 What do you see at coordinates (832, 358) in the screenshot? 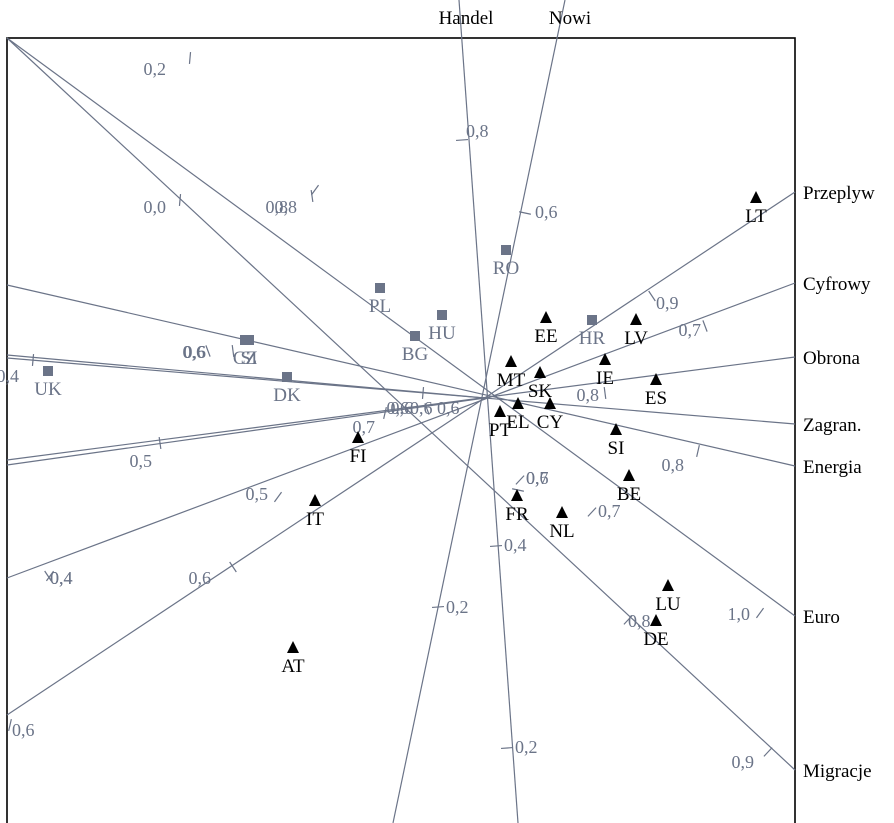
I see `axis-title: Obrona` at bounding box center [832, 358].